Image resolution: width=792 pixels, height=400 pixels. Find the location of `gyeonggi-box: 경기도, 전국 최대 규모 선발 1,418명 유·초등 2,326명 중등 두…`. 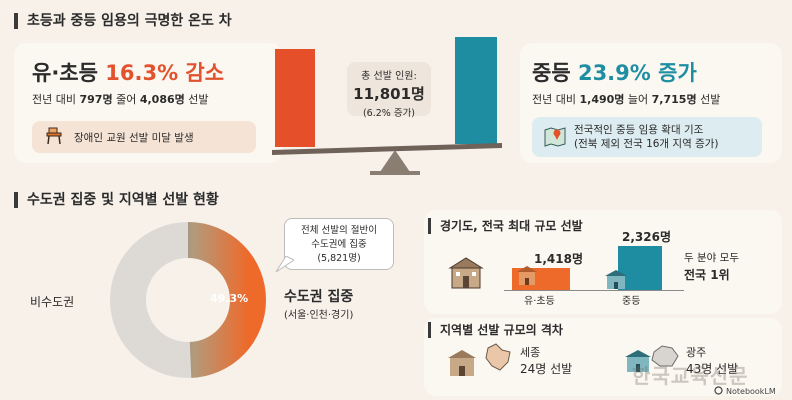

gyeonggi-box: 경기도, 전국 최대 규모 선발 1,418명 유·초등 2,326명 중등 두… is located at coordinates (603, 262).